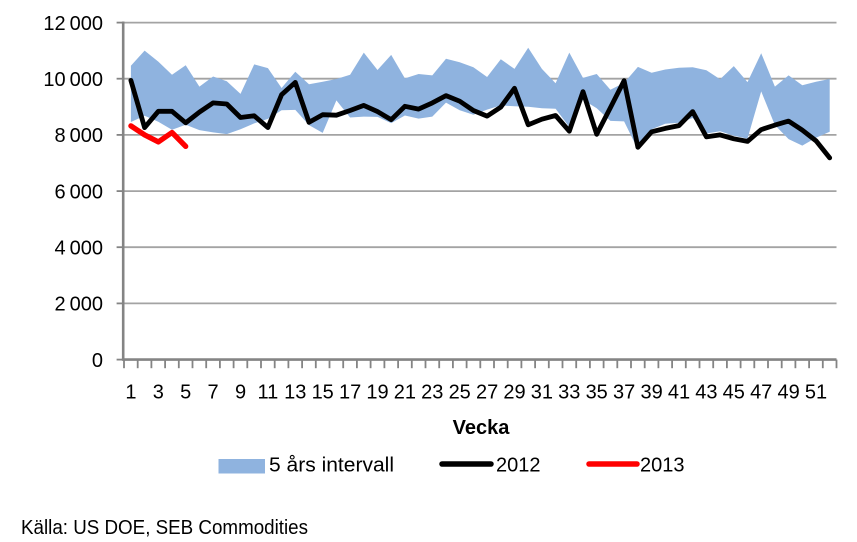 The width and height of the screenshot is (857, 542). Describe the element at coordinates (323, 393) in the screenshot. I see `svg-text: 15` at that location.